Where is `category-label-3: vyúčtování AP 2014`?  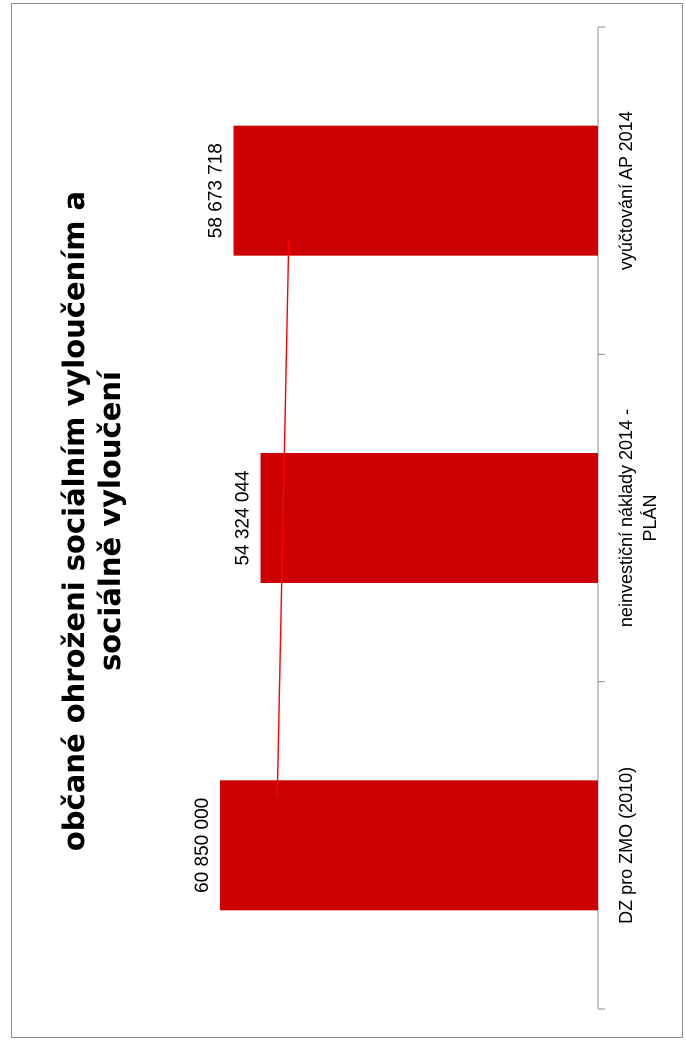
category-label-3: vyúčtování AP 2014 is located at coordinates (626, 190).